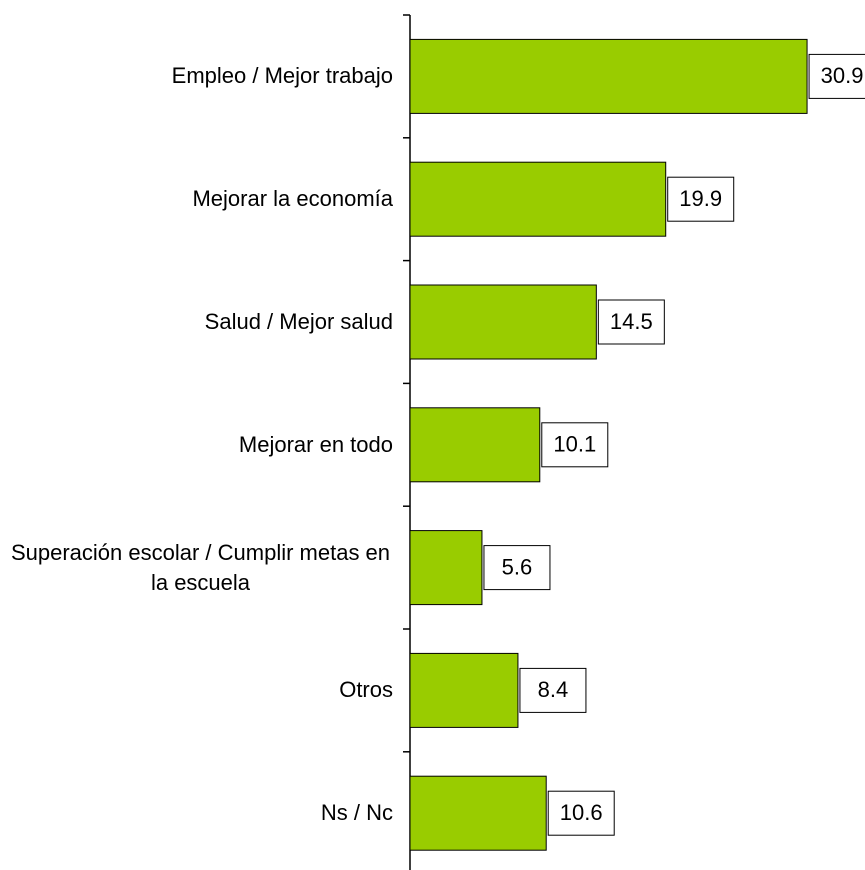 The image size is (865, 870). I want to click on value-label: 14.5, so click(631, 321).